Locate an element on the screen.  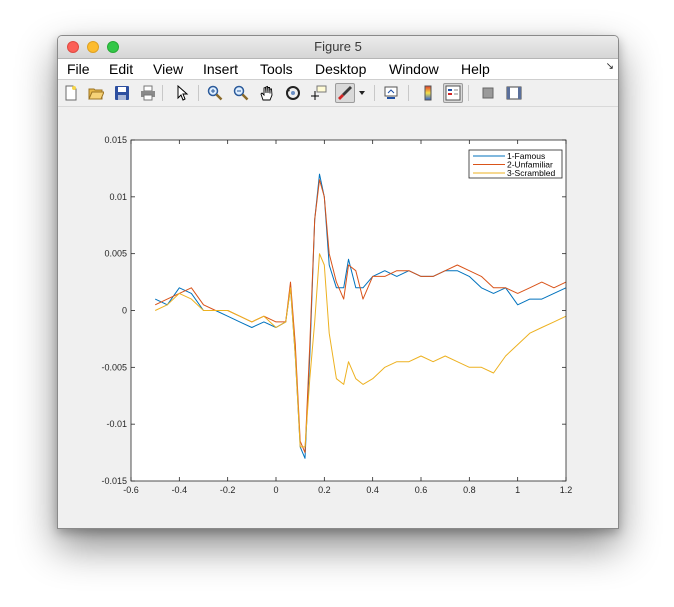
x-tick-label: -0.4 is located at coordinates (180, 490).